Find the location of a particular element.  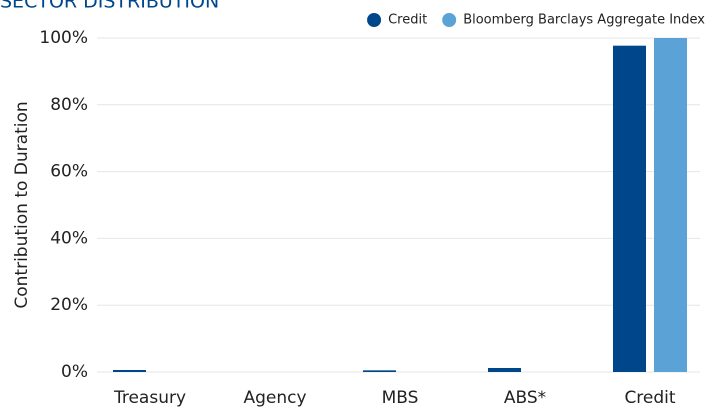

legend-label: Credit is located at coordinates (407, 20).